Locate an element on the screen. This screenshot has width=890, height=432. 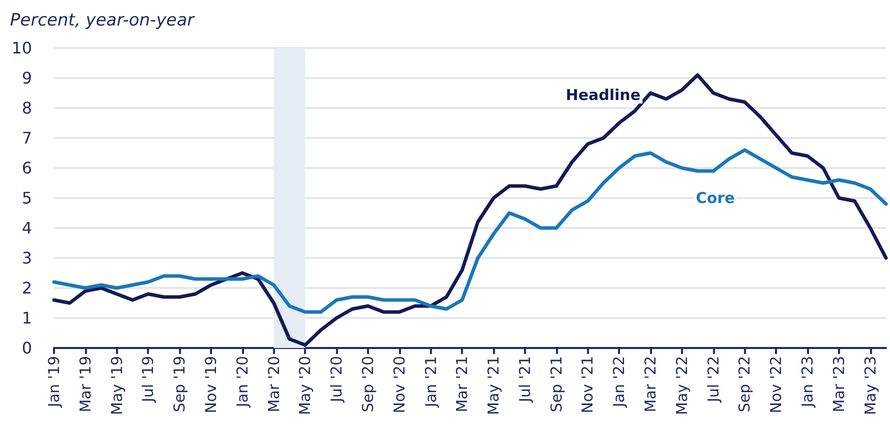
x-tick-label: Jan '22 is located at coordinates (619, 382).